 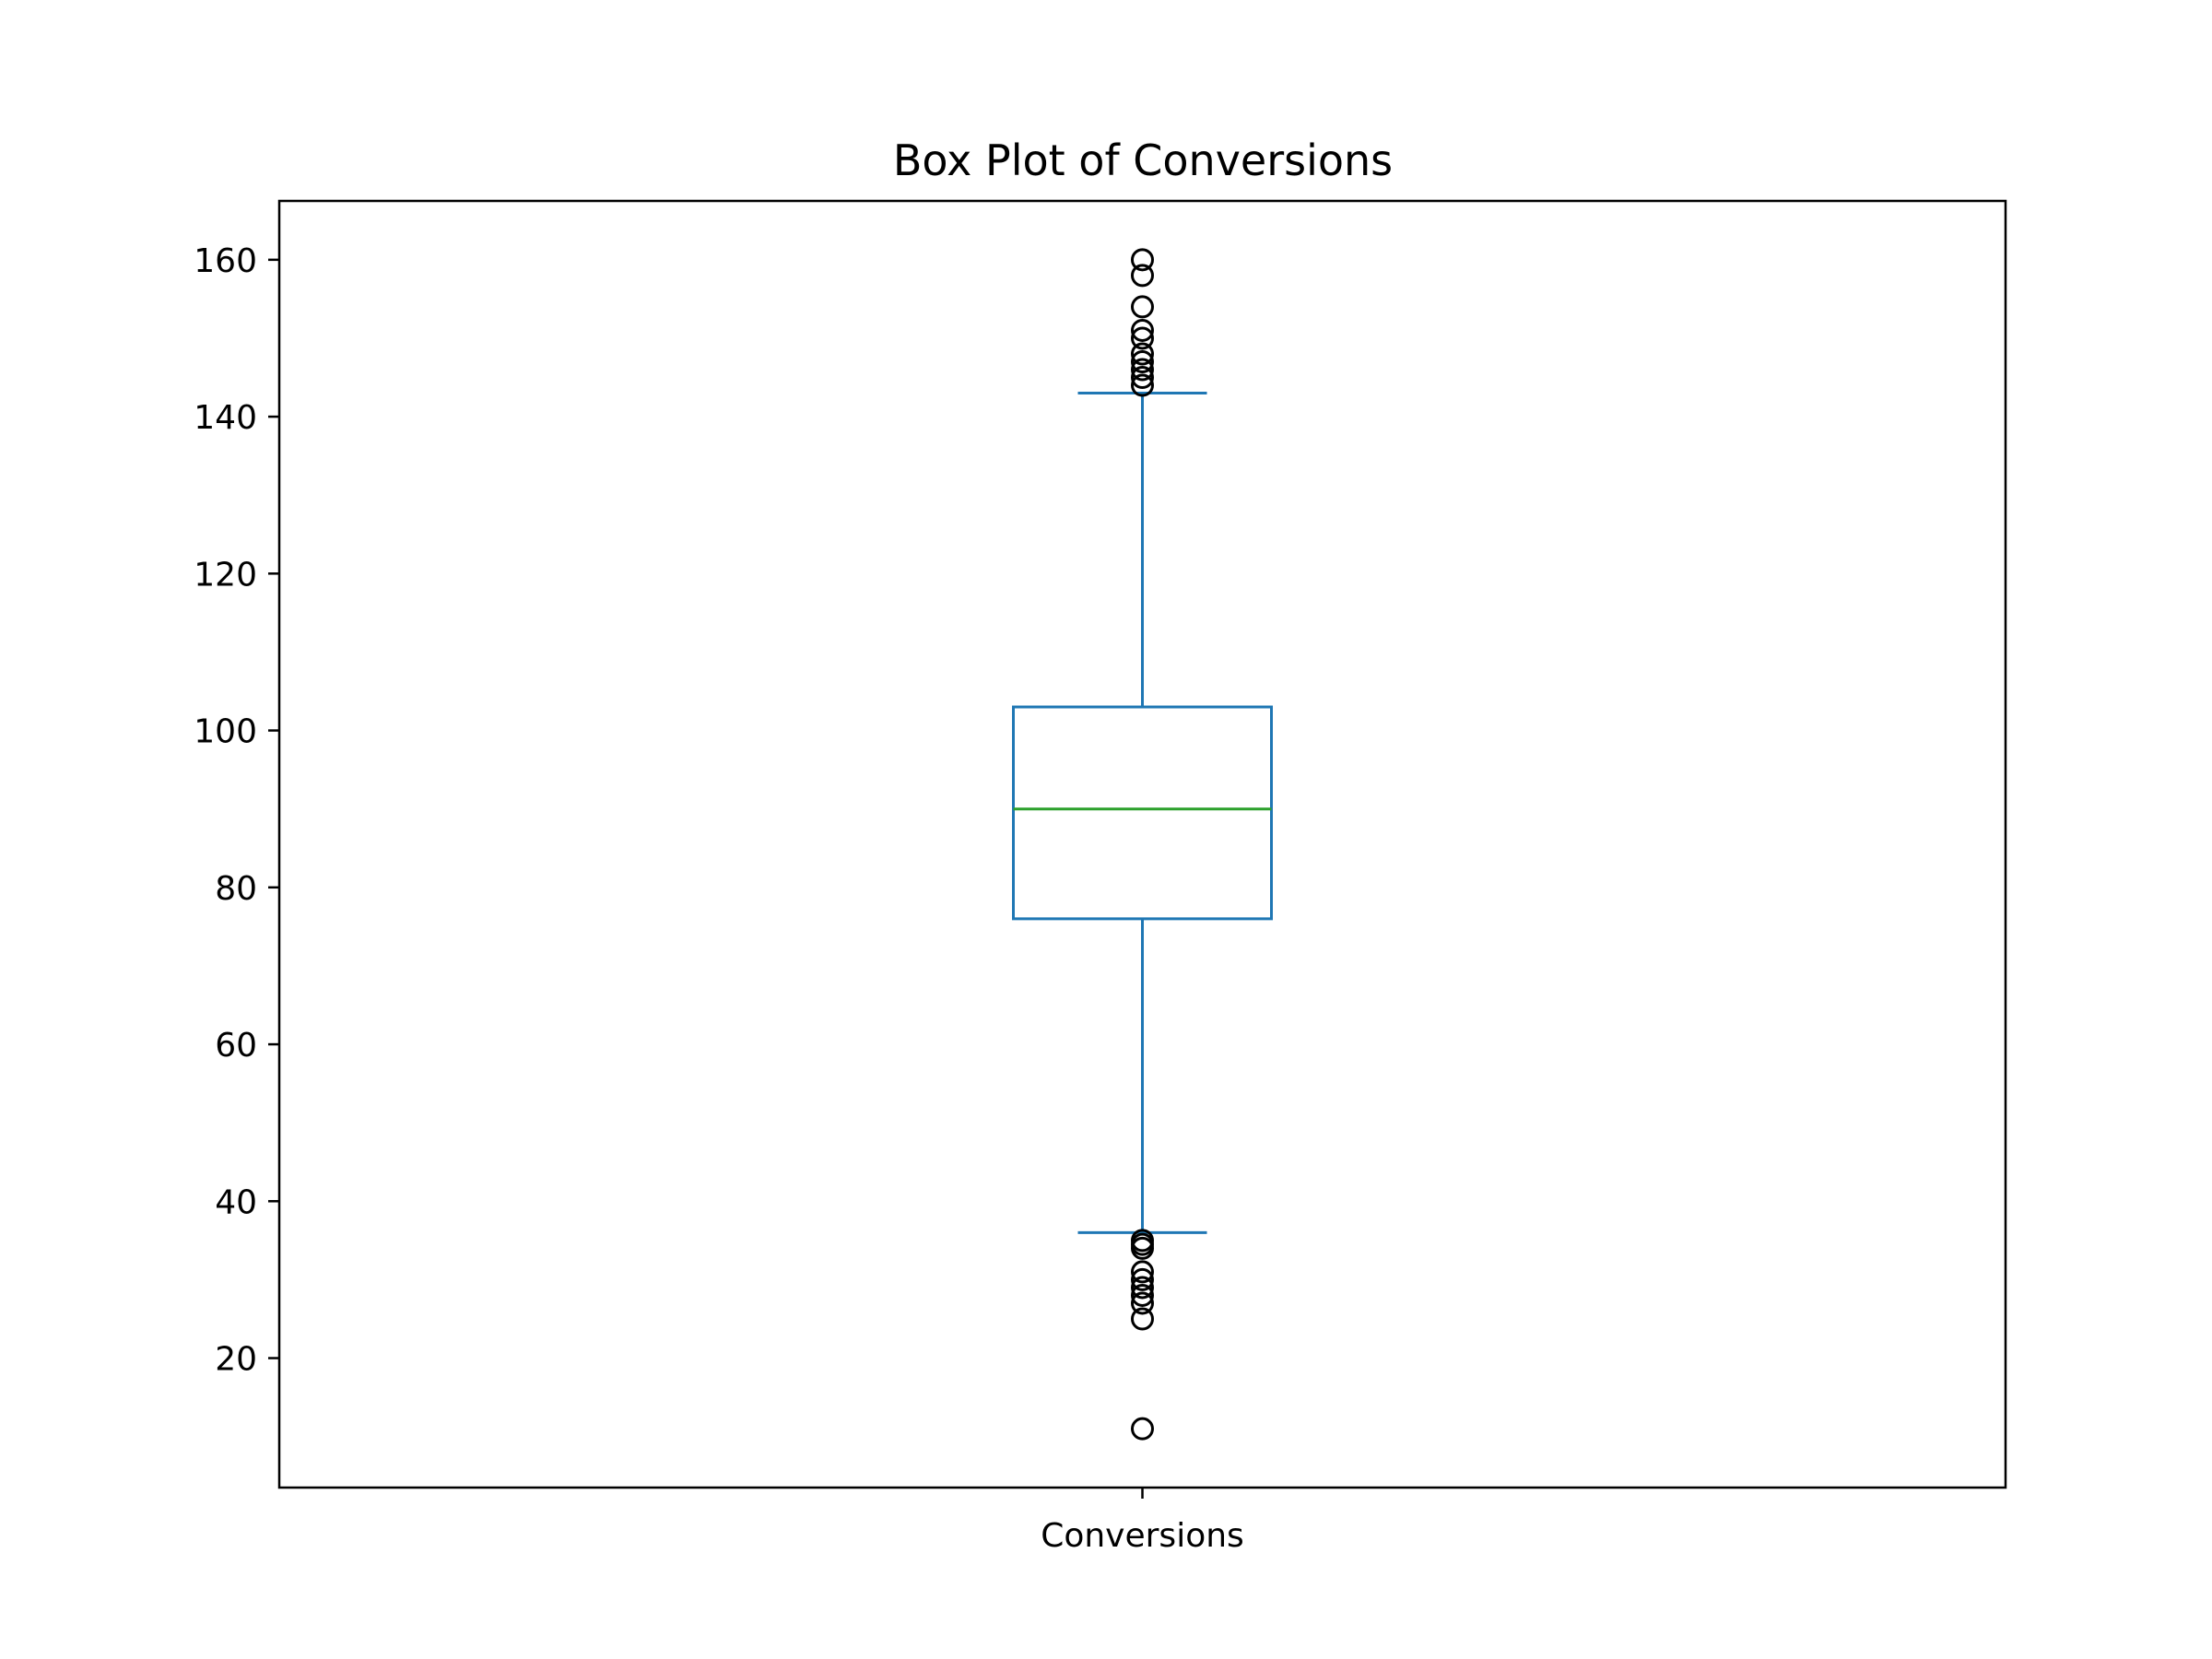 I want to click on box-group, so click(x=1142, y=844).